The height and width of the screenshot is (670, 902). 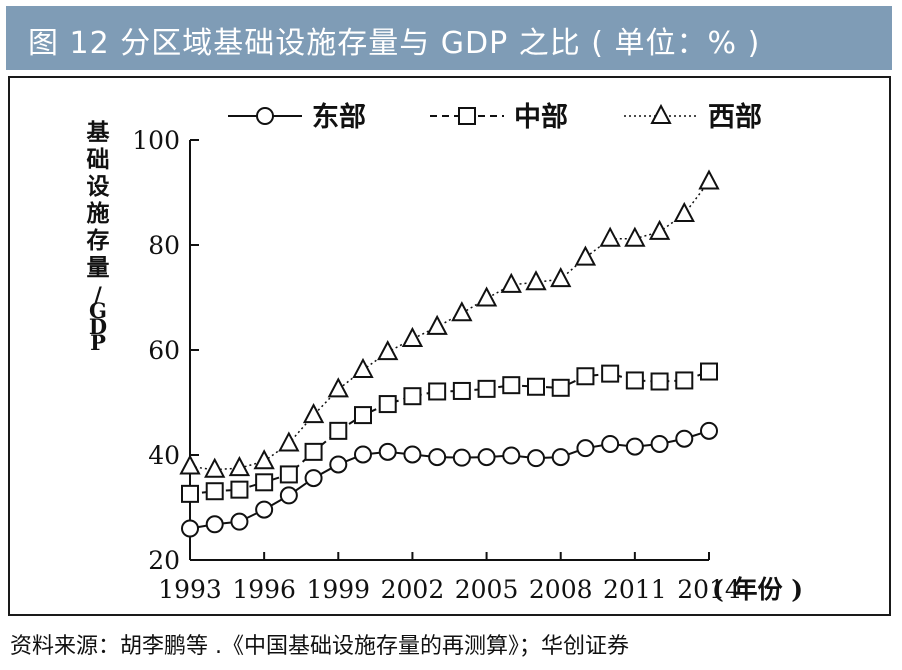 What do you see at coordinates (541, 117) in the screenshot?
I see `legend-label: 中部` at bounding box center [541, 117].